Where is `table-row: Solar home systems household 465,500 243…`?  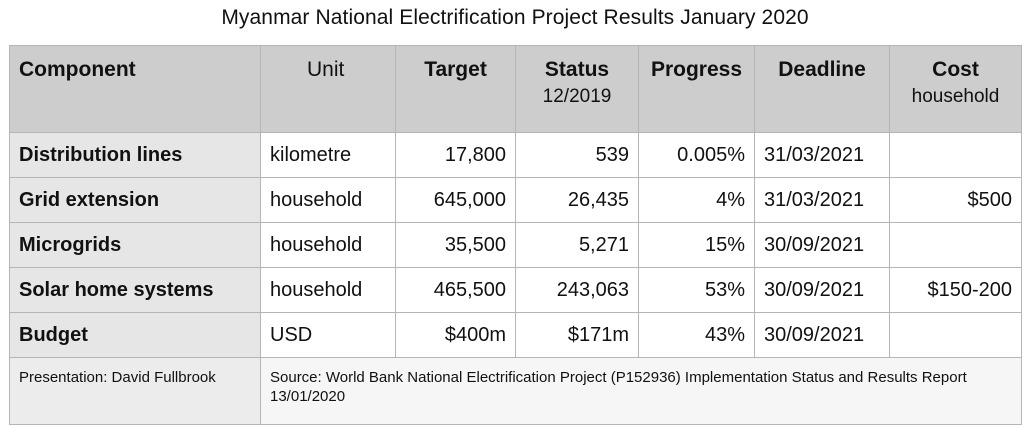
table-row: Solar home systems household 465,500 243… is located at coordinates (515, 290).